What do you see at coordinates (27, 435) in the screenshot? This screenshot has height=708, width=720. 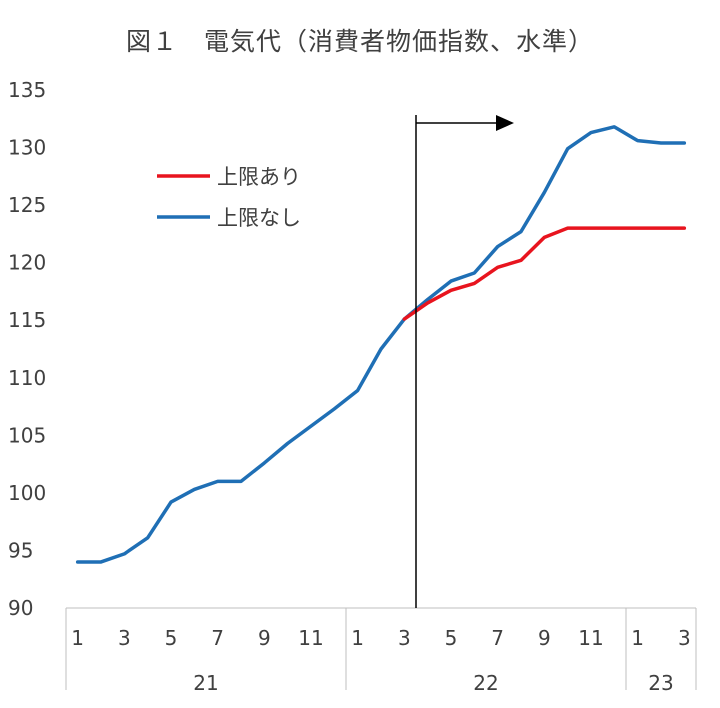 I see `y-tick-label: 105` at bounding box center [27, 435].